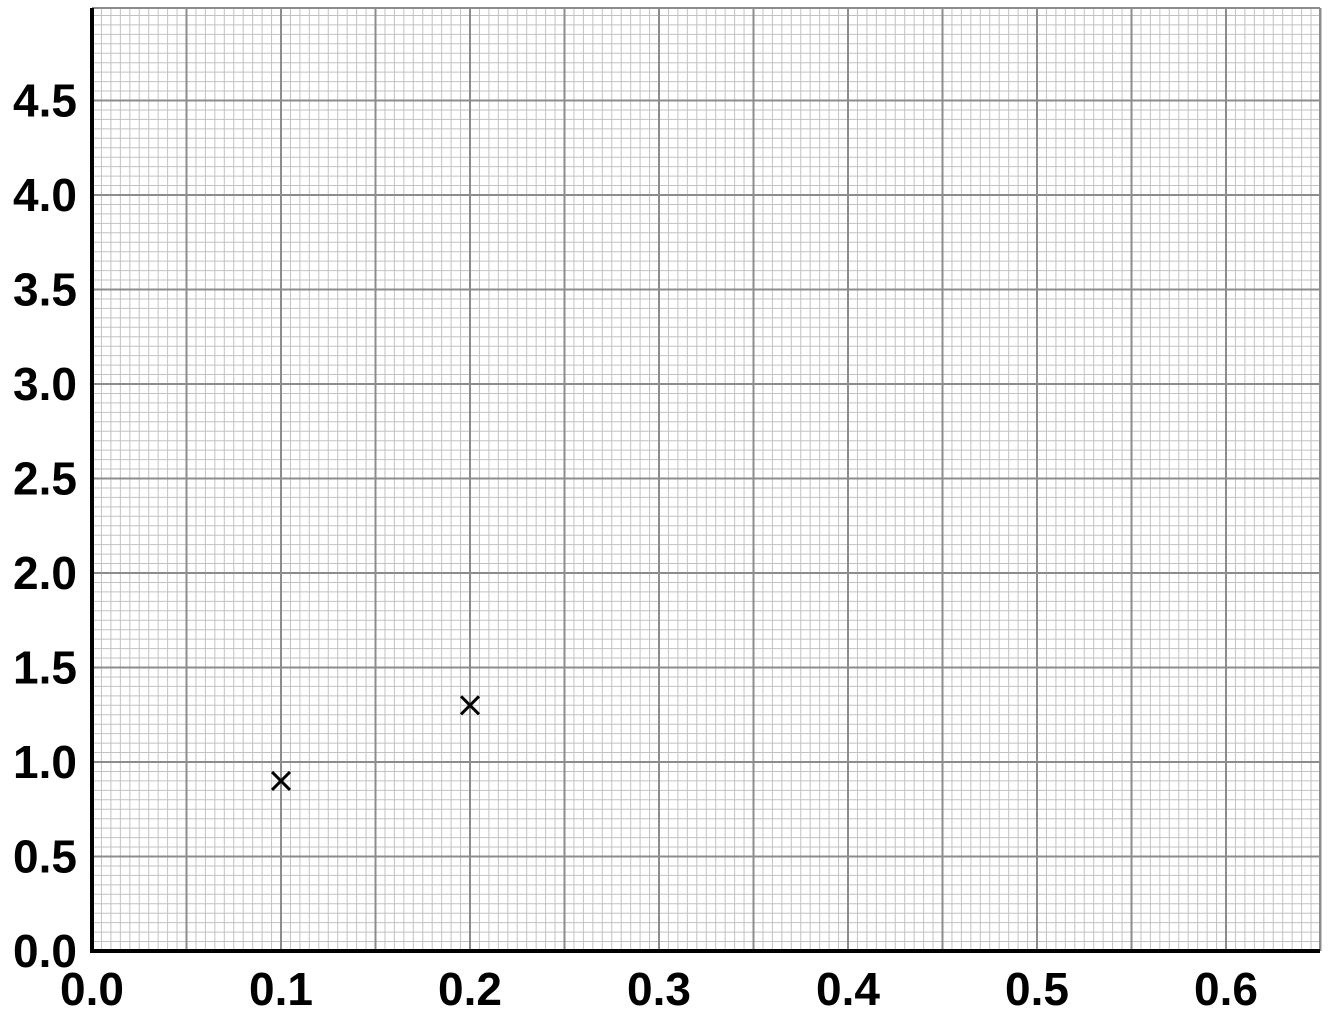  What do you see at coordinates (1226, 989) in the screenshot?
I see `x-tick-label: 0.6` at bounding box center [1226, 989].